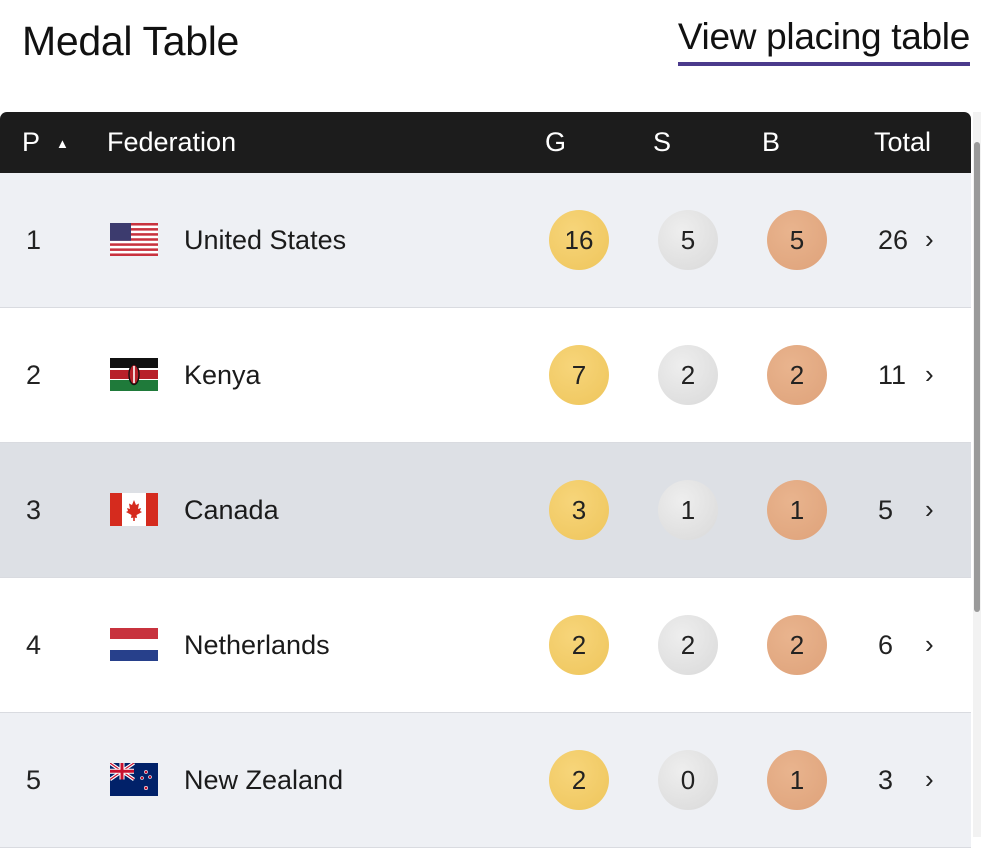 This screenshot has width=981, height=848. Describe the element at coordinates (662, 142) in the screenshot. I see `column-header-silver: S` at that location.